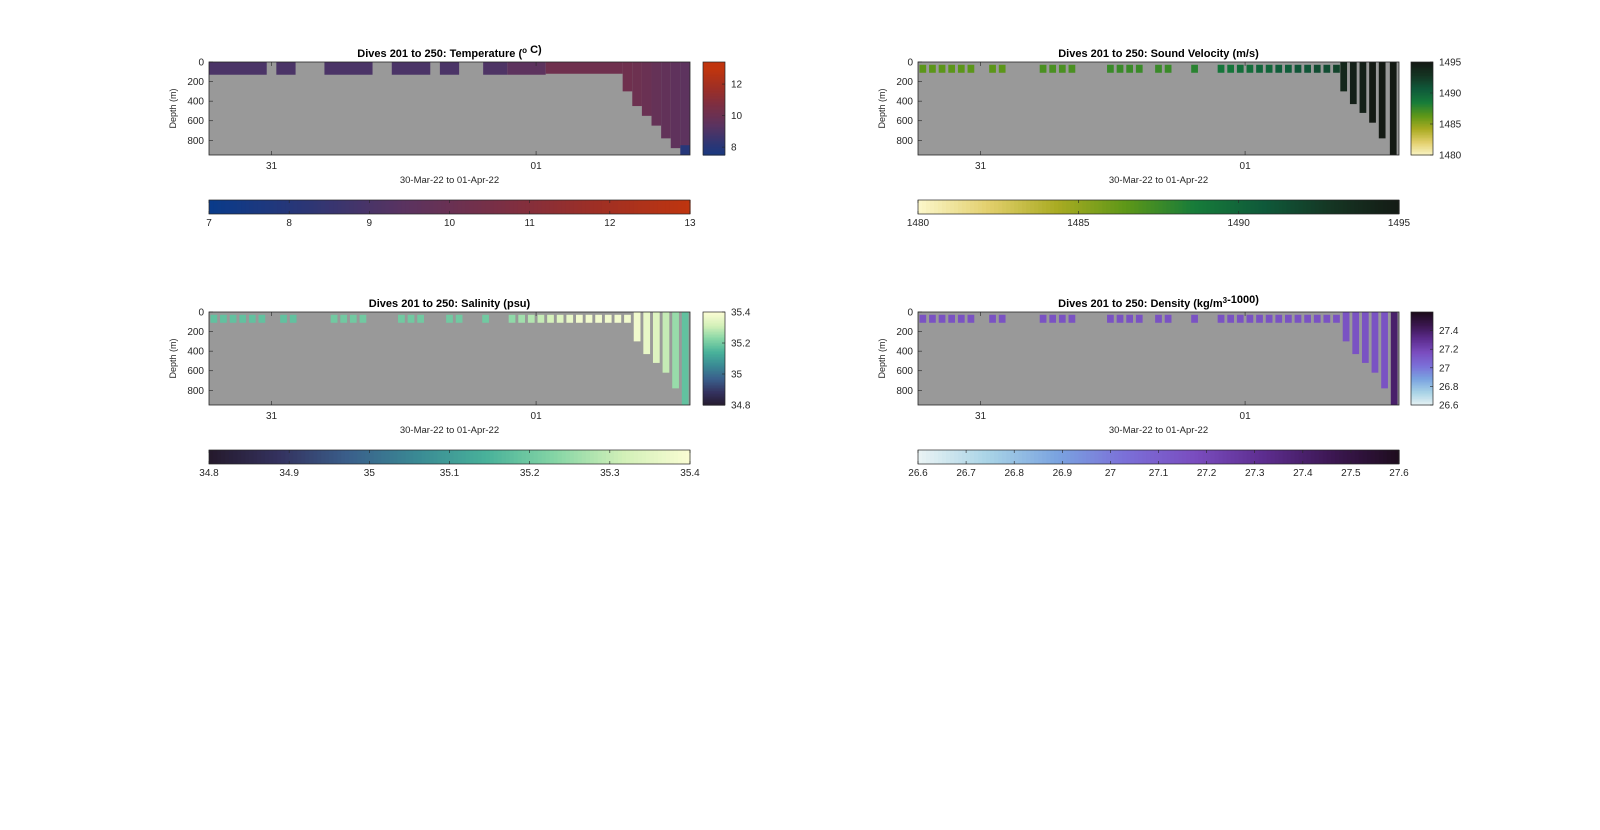 The width and height of the screenshot is (1600, 830). I want to click on bottom-colorbar-label: 8, so click(289, 223).